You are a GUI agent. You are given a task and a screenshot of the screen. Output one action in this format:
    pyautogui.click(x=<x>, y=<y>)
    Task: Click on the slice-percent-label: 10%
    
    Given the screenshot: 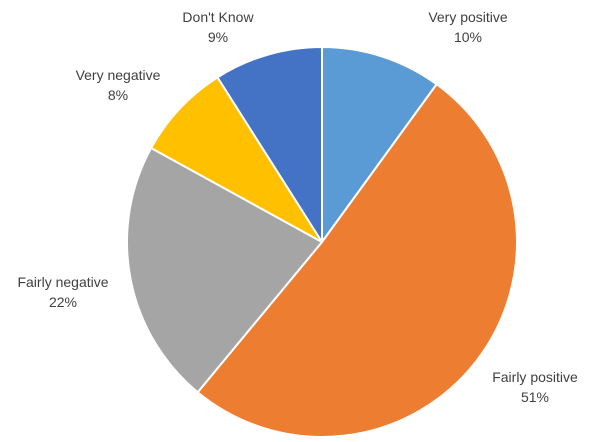 What is the action you would take?
    pyautogui.click(x=468, y=37)
    